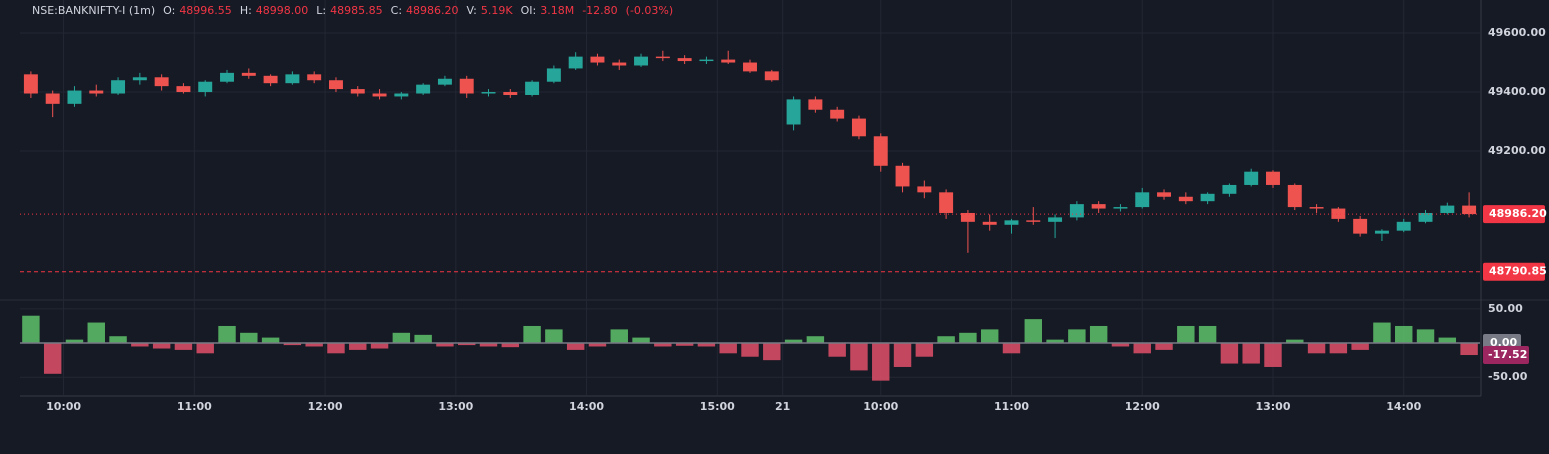  Describe the element at coordinates (1508, 376) in the screenshot. I see `y-tick-label: -50.00` at that location.